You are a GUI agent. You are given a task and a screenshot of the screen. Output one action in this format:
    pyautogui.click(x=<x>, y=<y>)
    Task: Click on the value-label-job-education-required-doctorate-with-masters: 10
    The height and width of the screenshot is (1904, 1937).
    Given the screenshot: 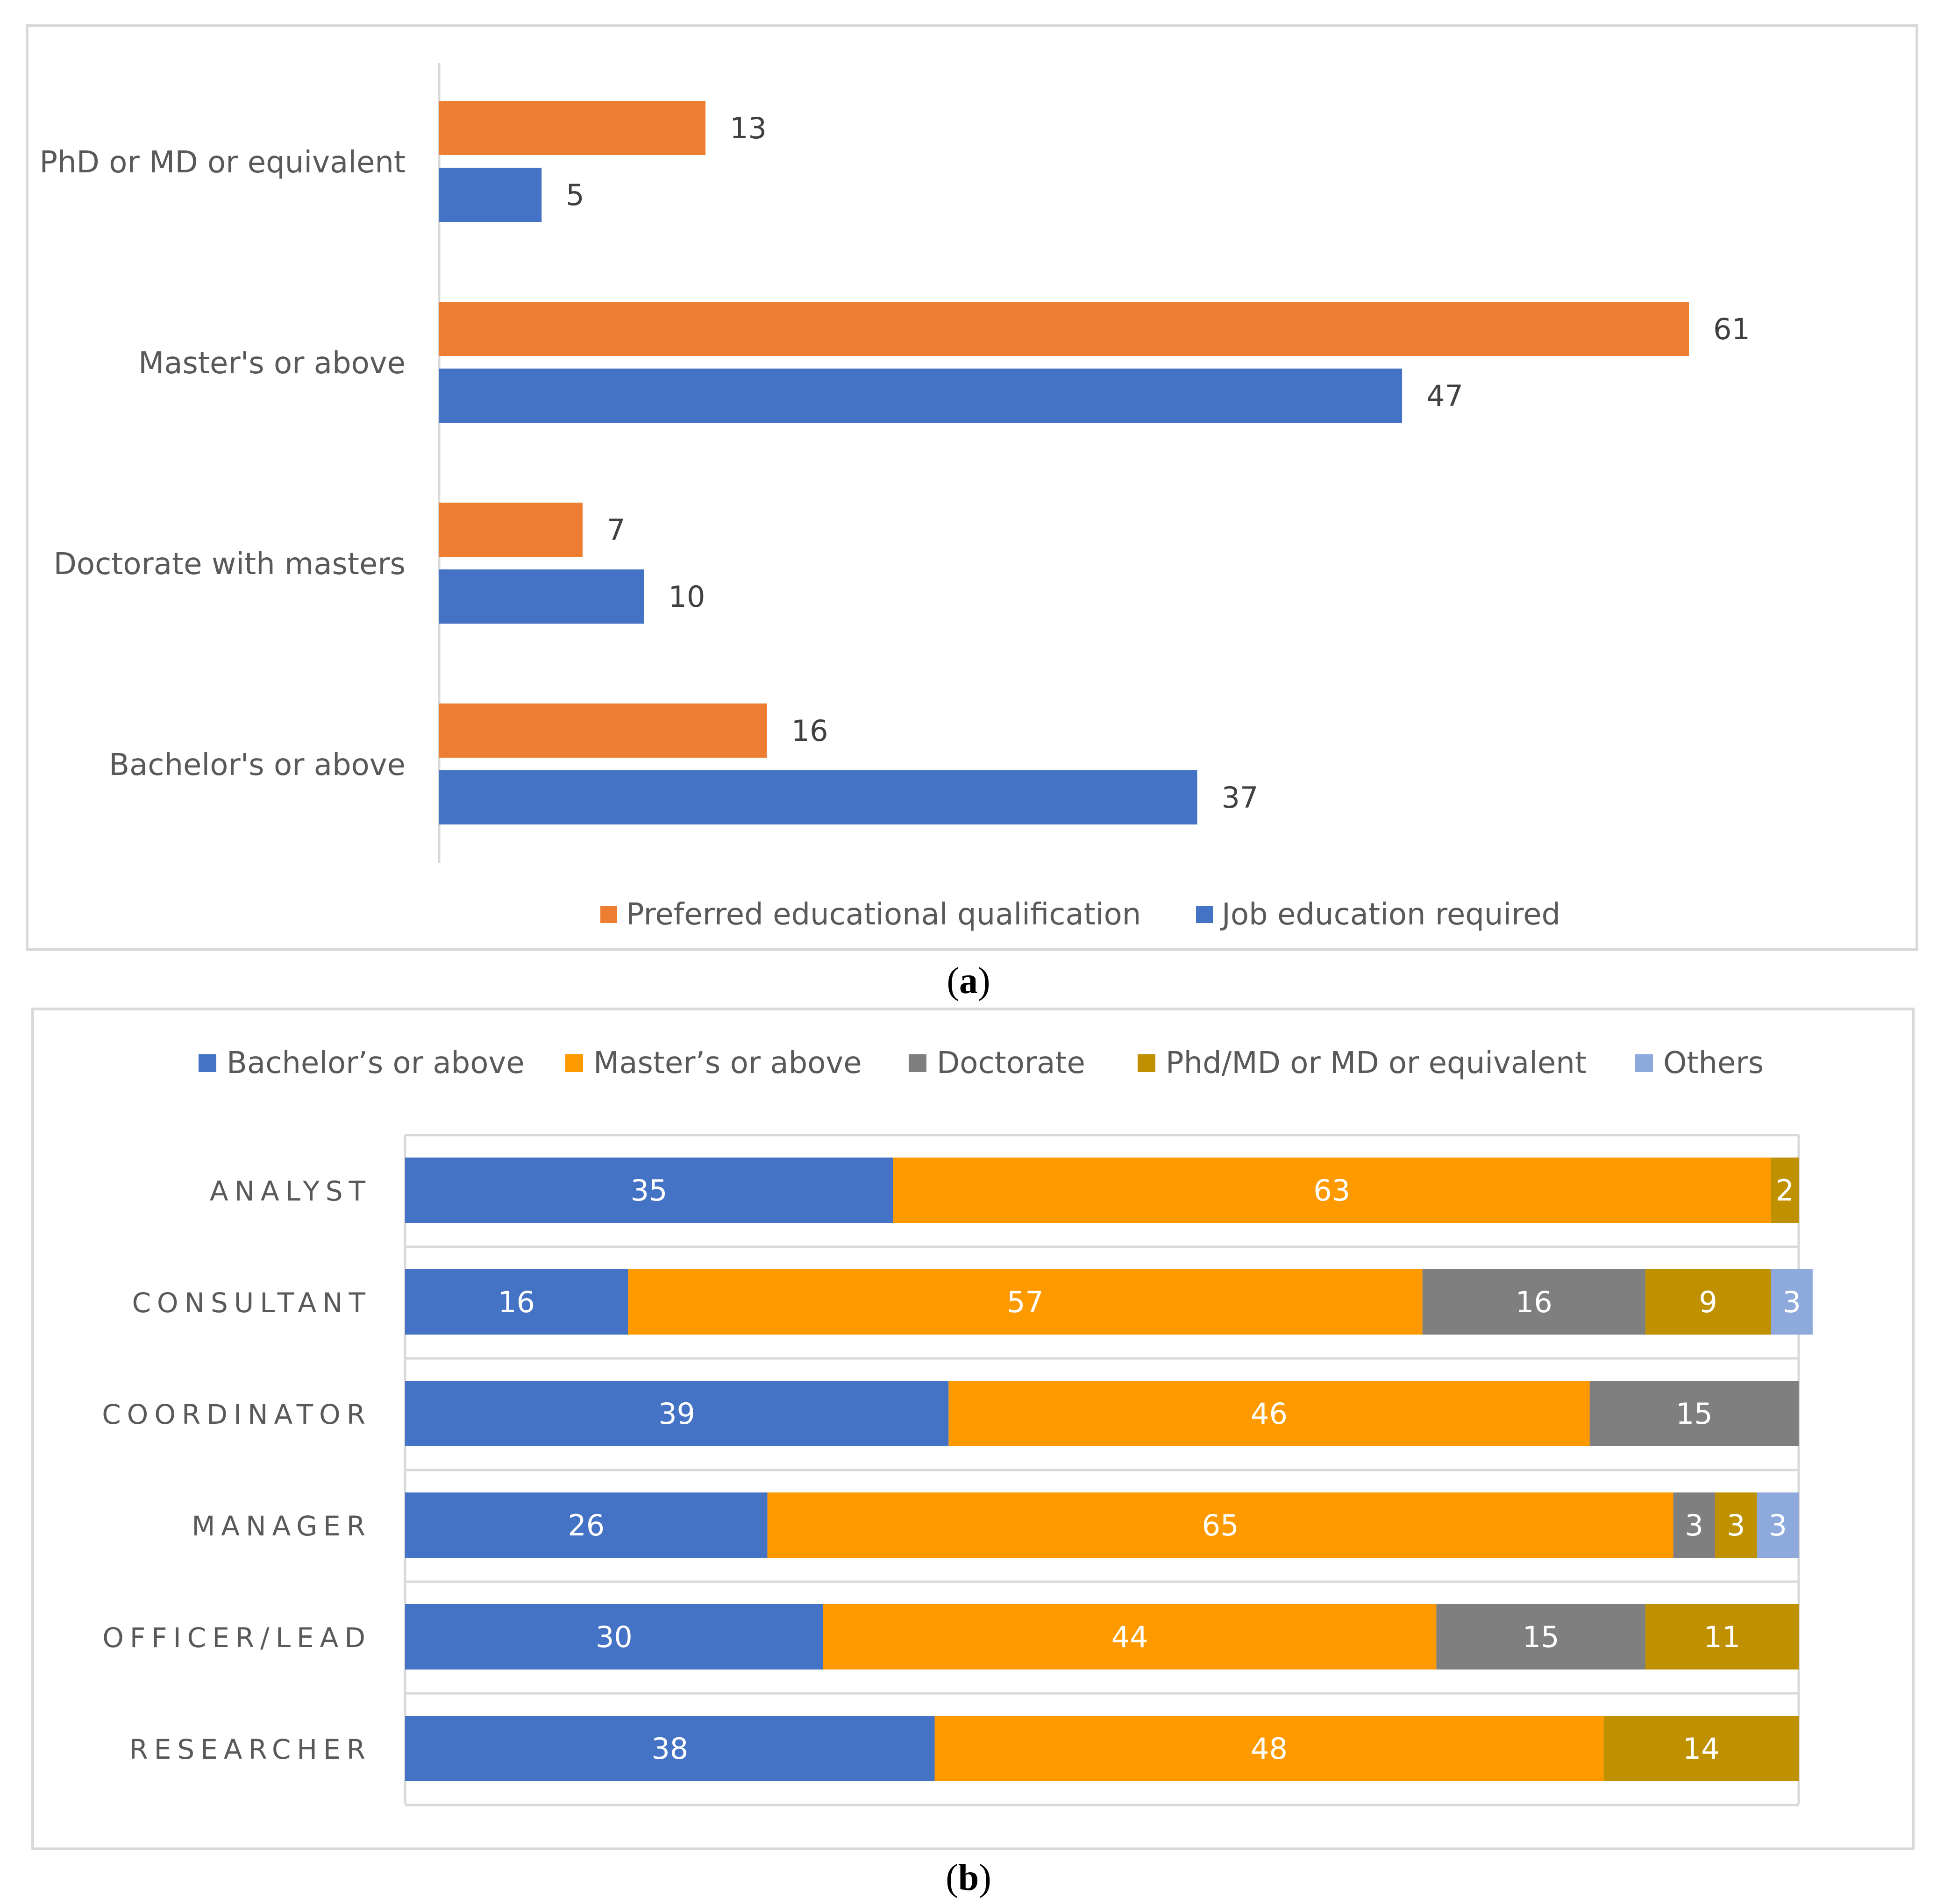 What is the action you would take?
    pyautogui.click(x=687, y=597)
    